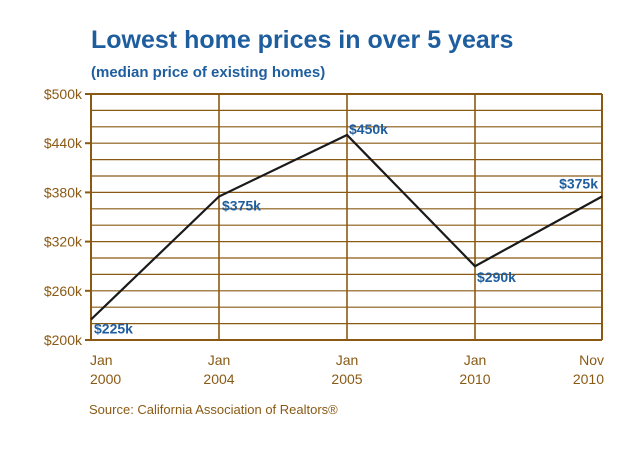 Image resolution: width=640 pixels, height=457 pixels. I want to click on y-tick-label: $440k, so click(63, 143).